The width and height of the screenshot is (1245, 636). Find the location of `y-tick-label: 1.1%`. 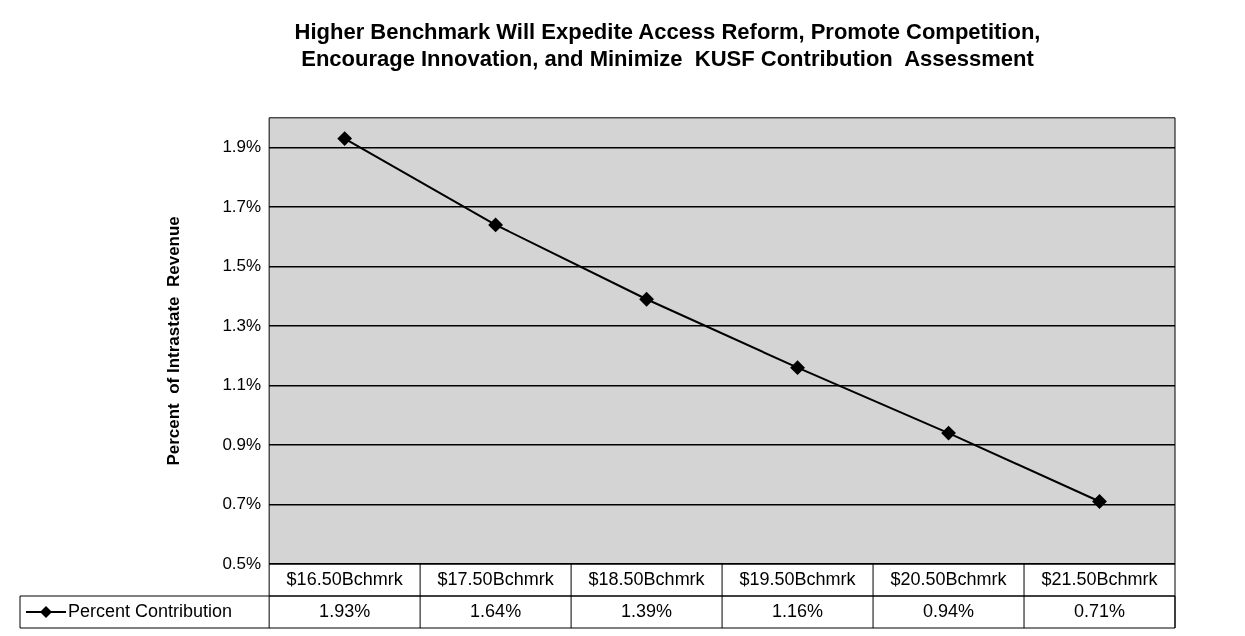

y-tick-label: 1.1% is located at coordinates (242, 385).